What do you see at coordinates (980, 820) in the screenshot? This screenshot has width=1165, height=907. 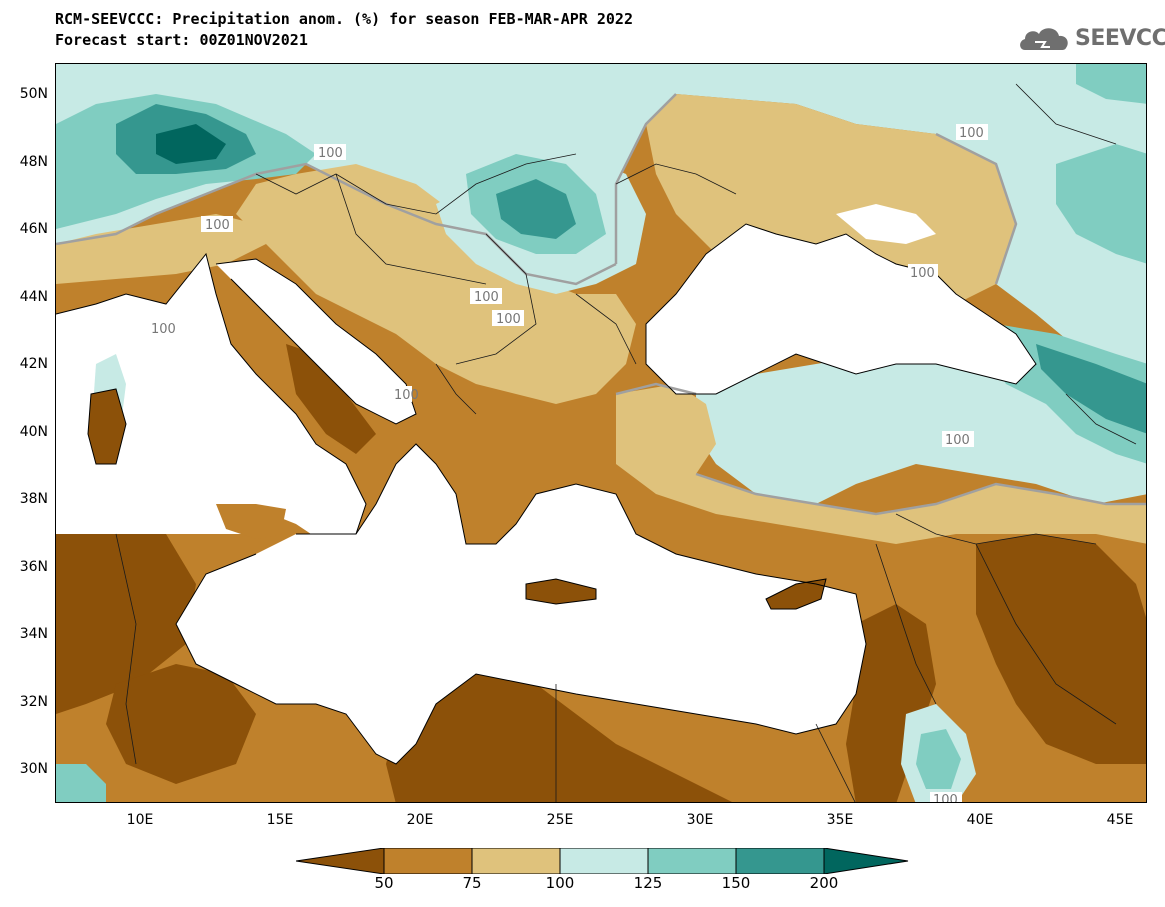 I see `lon-label: 40E` at bounding box center [980, 820].